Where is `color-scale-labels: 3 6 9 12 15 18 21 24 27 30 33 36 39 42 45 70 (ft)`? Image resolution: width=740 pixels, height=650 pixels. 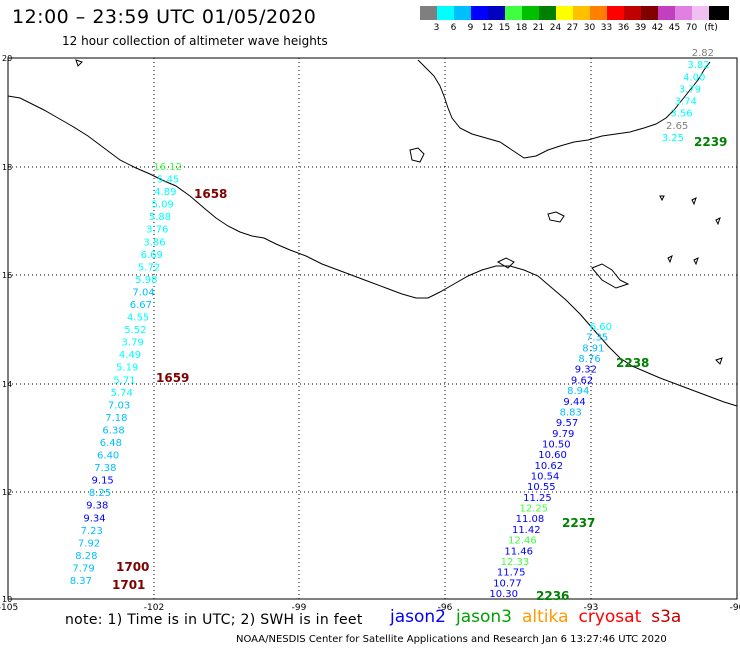
color-scale-labels: 3 6 9 12 15 18 21 24 27 30 33 36 39 42 45 70 (ft) is located at coordinates (571, 28).